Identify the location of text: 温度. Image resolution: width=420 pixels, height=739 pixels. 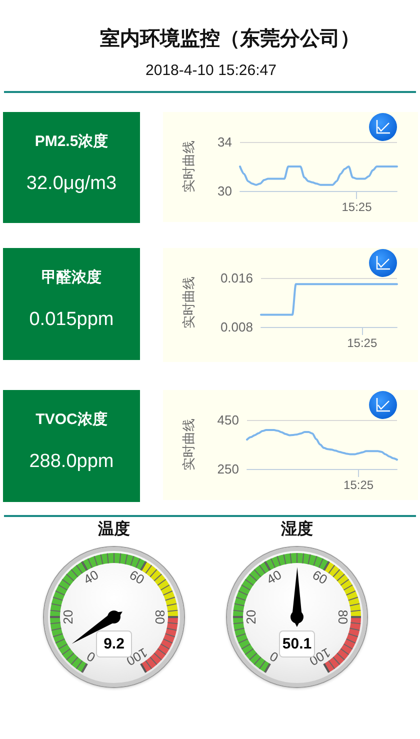
(114, 529).